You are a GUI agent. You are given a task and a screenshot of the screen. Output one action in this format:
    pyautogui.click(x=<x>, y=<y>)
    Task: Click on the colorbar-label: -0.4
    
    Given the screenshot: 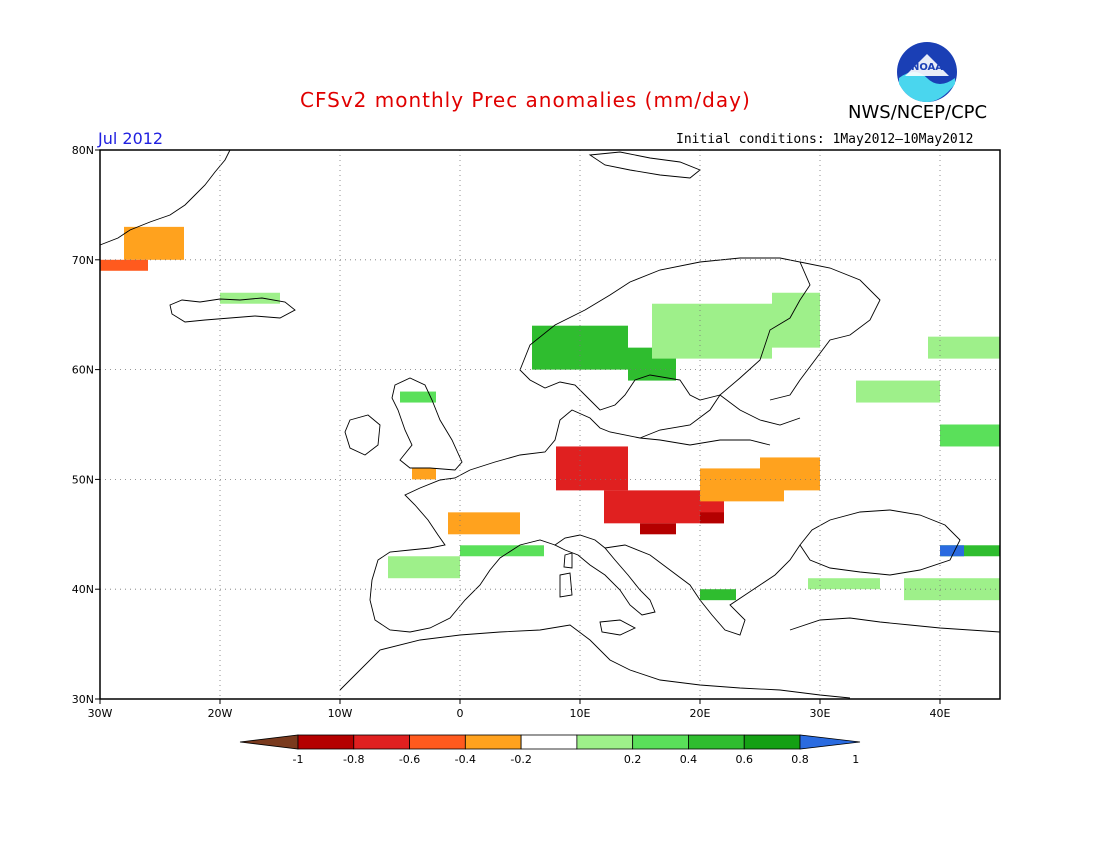 What is the action you would take?
    pyautogui.click(x=465, y=759)
    